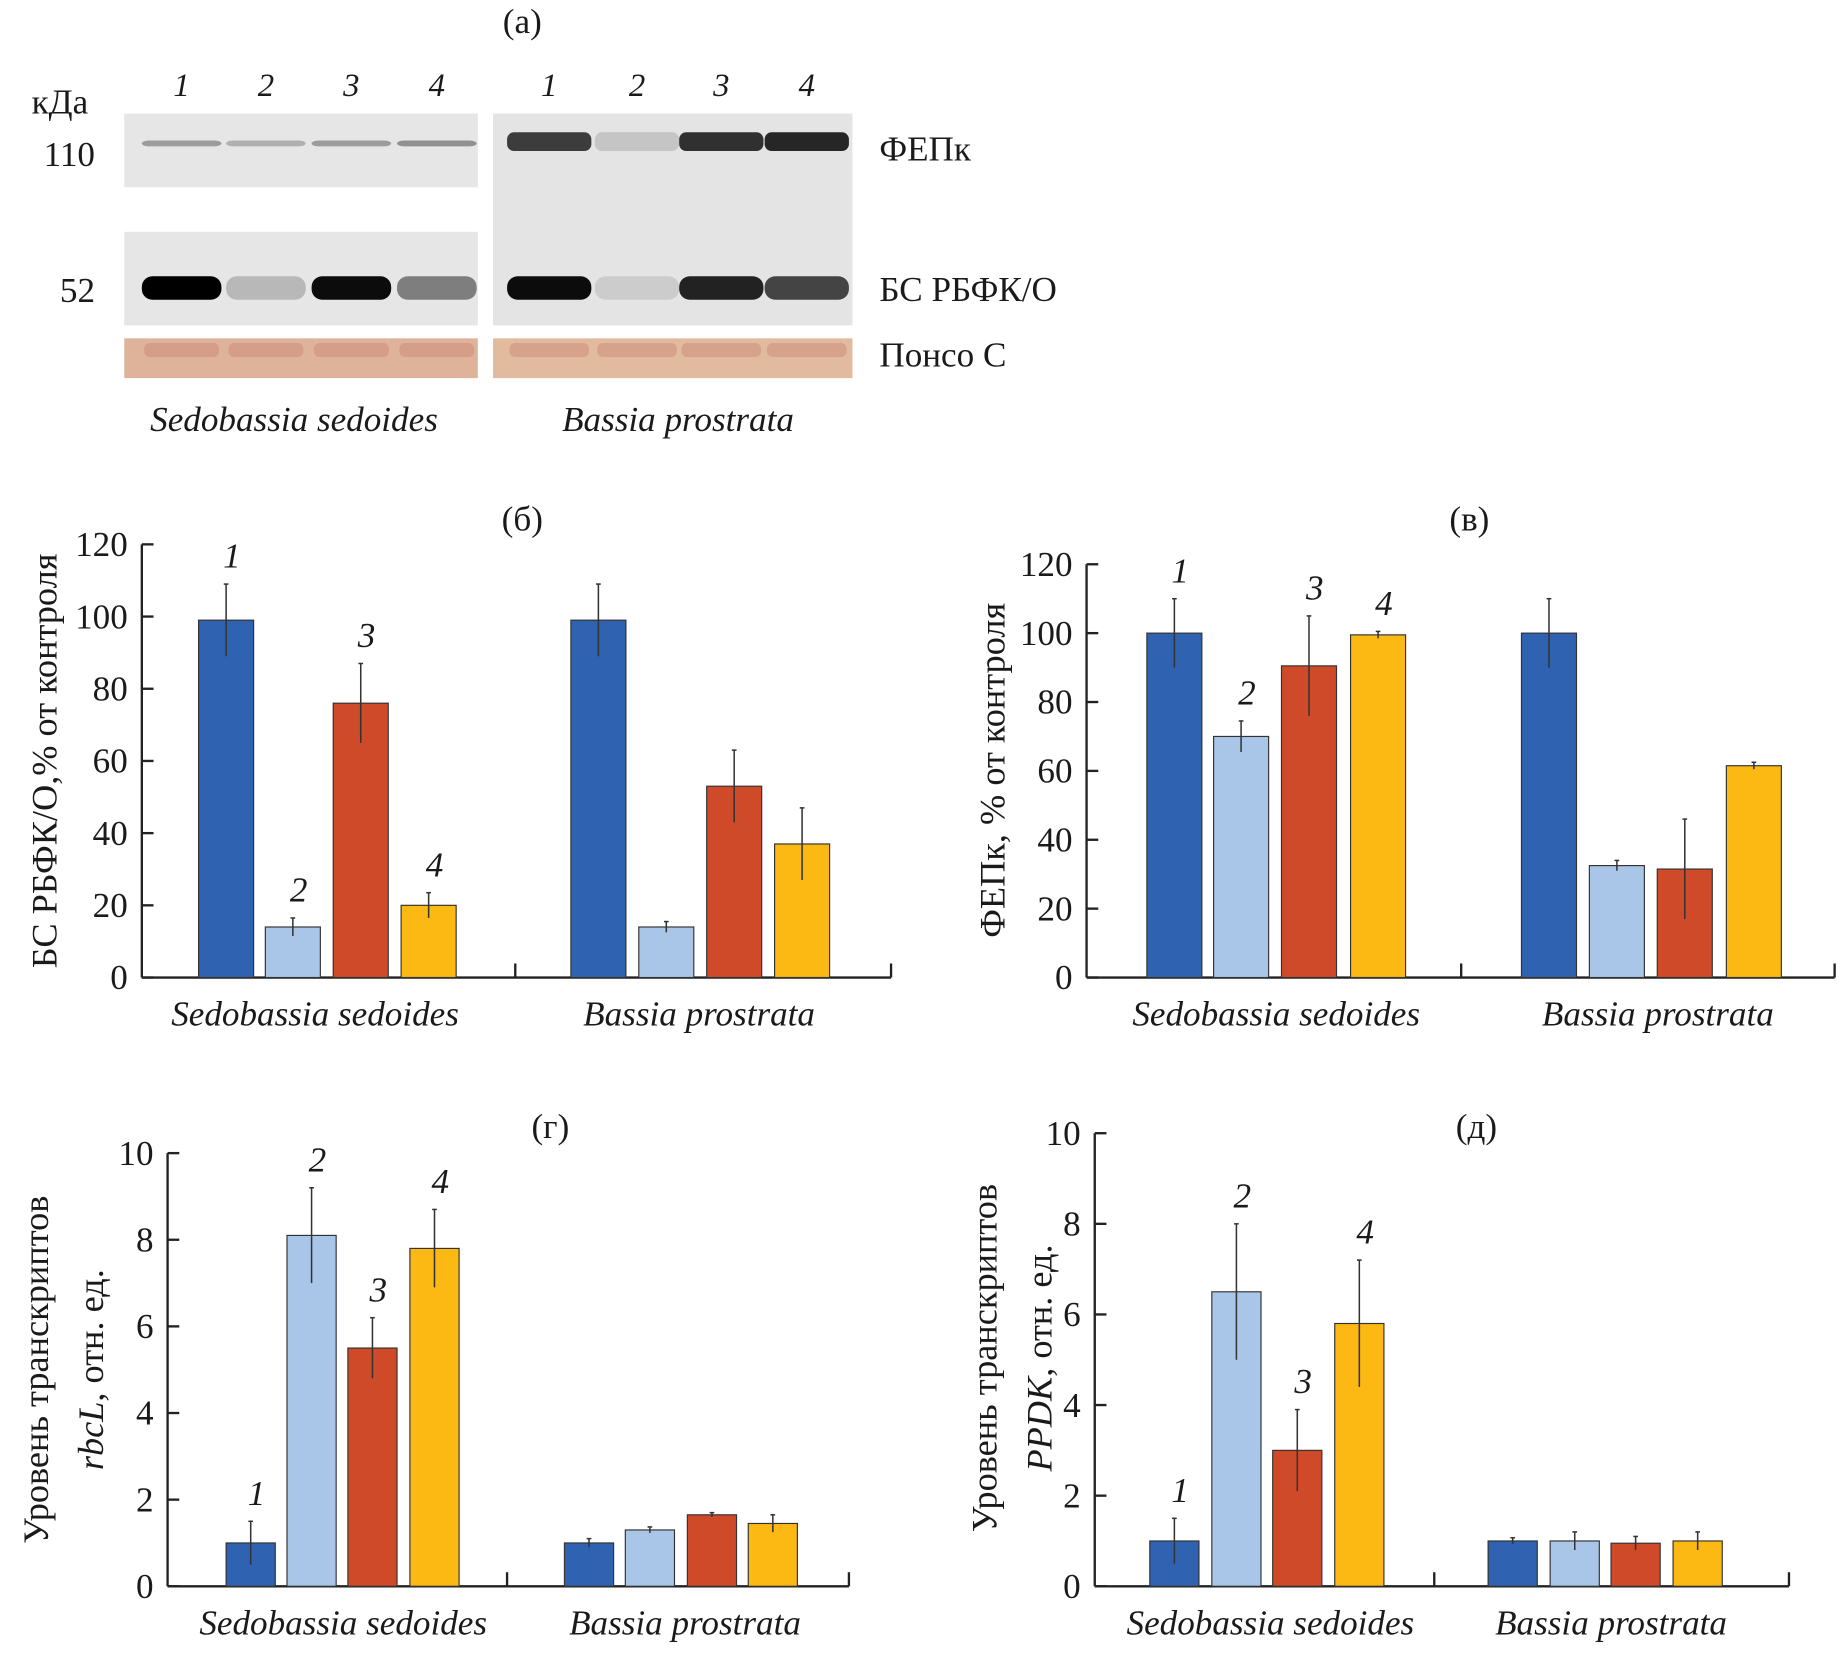 Image resolution: width=1843 pixels, height=1653 pixels. What do you see at coordinates (69, 154) in the screenshot?
I see `mw-marker-110: 110` at bounding box center [69, 154].